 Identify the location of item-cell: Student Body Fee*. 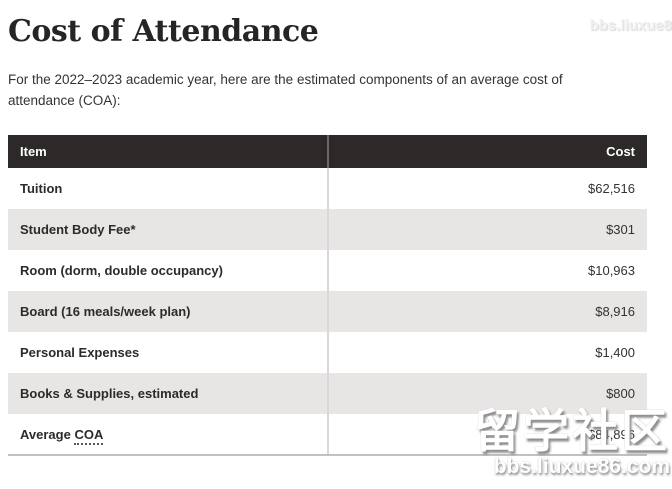
(78, 229).